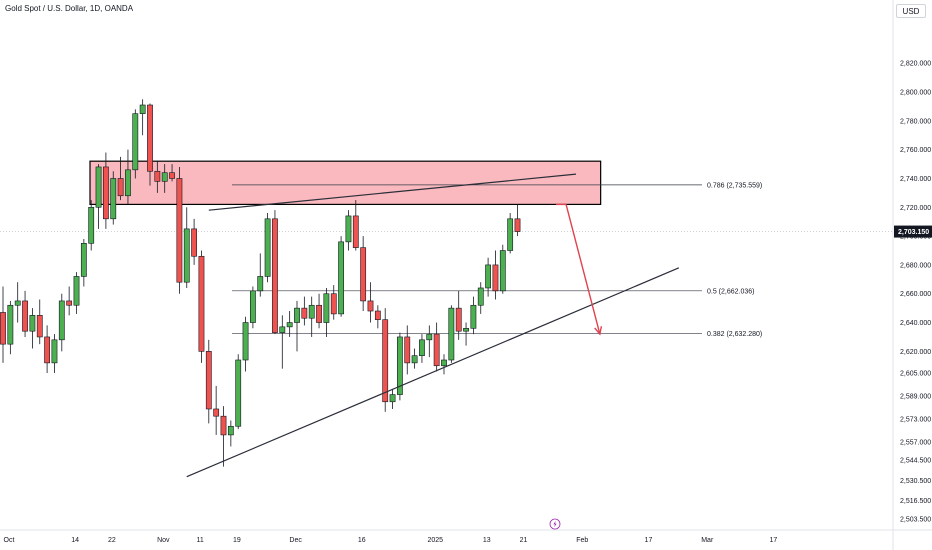 Image resolution: width=932 pixels, height=550 pixels. I want to click on y-tick-label: 2,780.000, so click(915, 121).